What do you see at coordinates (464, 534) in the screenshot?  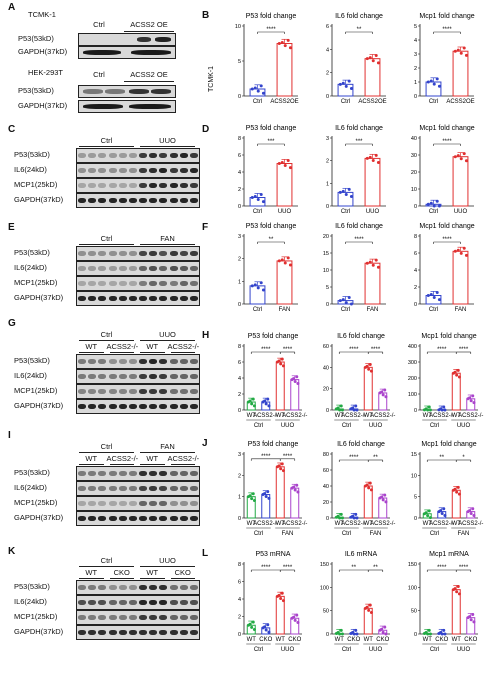 I see `group-label: FAN` at bounding box center [464, 534].